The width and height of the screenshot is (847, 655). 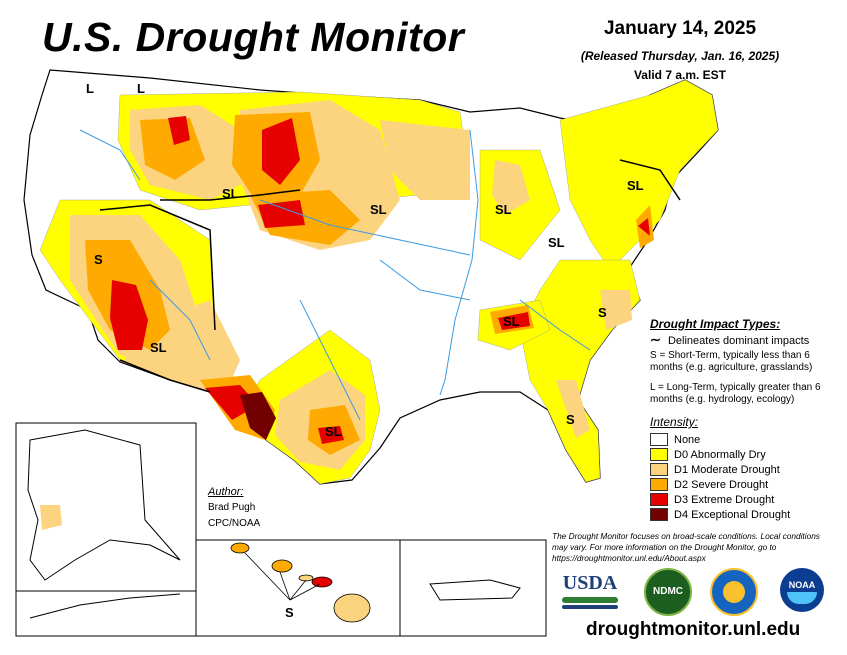 What do you see at coordinates (98, 259) in the screenshot?
I see `map-label-s-nevada: S` at bounding box center [98, 259].